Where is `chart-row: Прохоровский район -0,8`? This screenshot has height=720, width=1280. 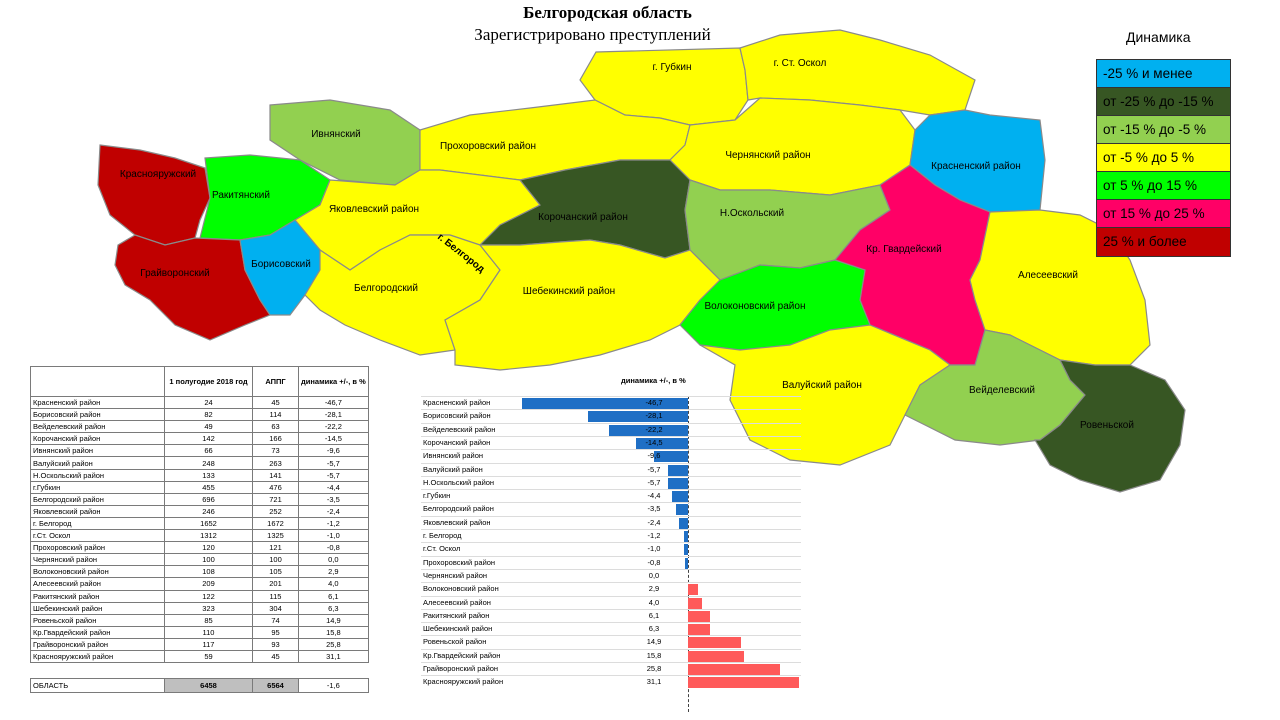 chart-row: Прохоровский район -0,8 is located at coordinates (611, 562).